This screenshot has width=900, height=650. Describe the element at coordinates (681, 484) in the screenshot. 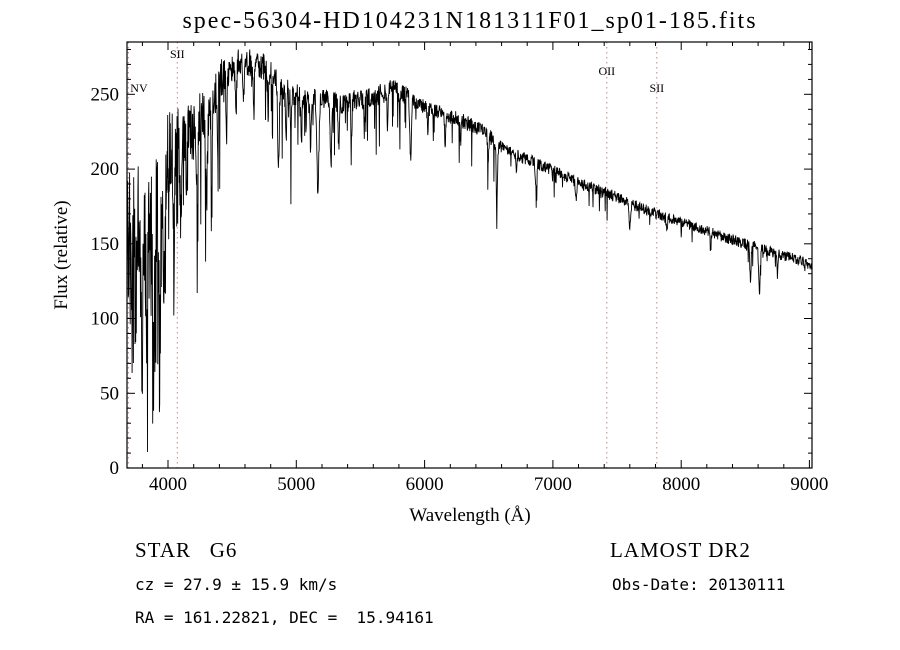

I see `x-tick-label: 8000` at that location.